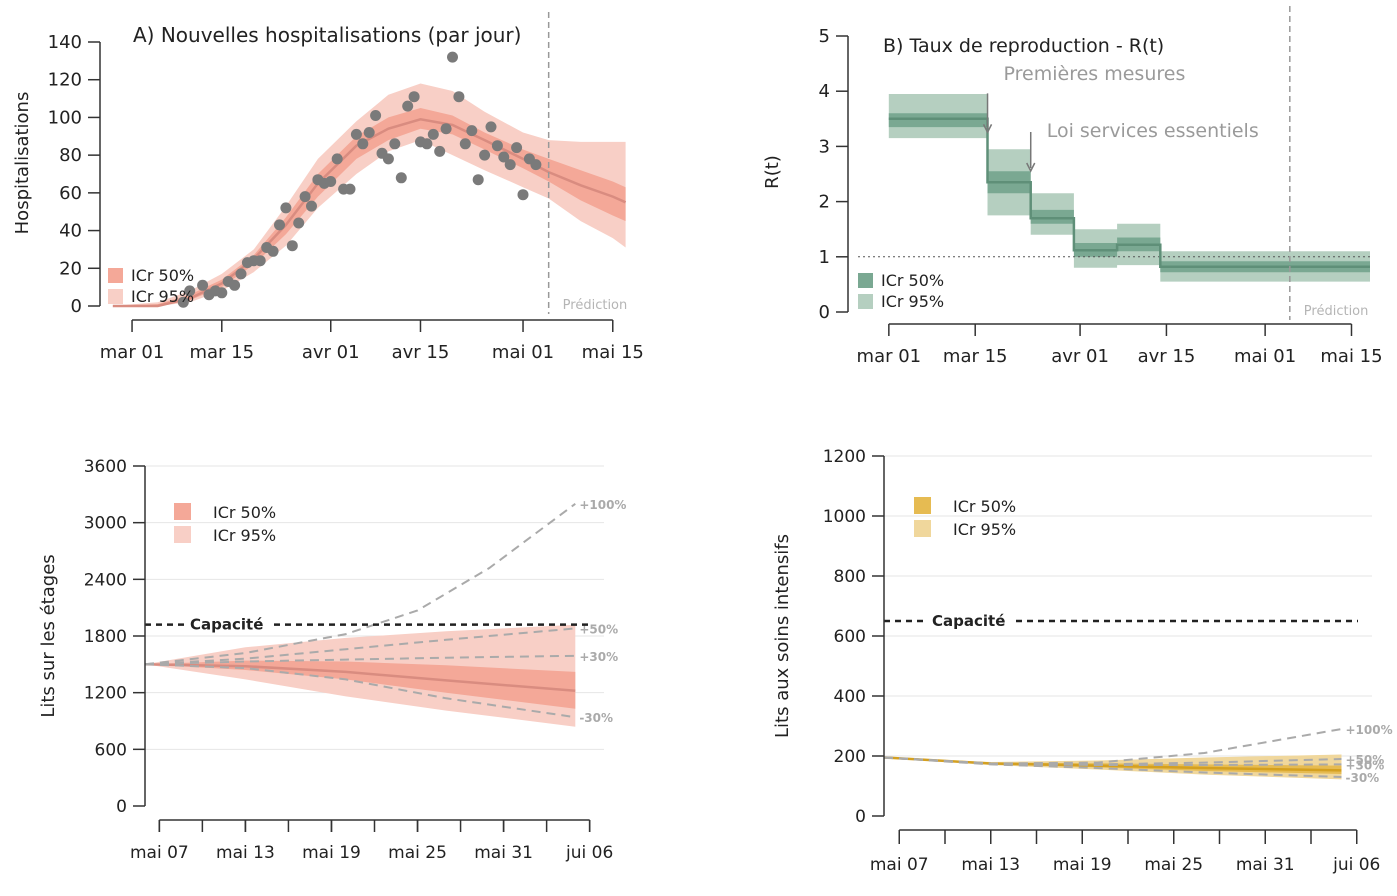 The width and height of the screenshot is (1397, 896). What do you see at coordinates (105, 467) in the screenshot?
I see `y-tick-label: 3600` at bounding box center [105, 467].